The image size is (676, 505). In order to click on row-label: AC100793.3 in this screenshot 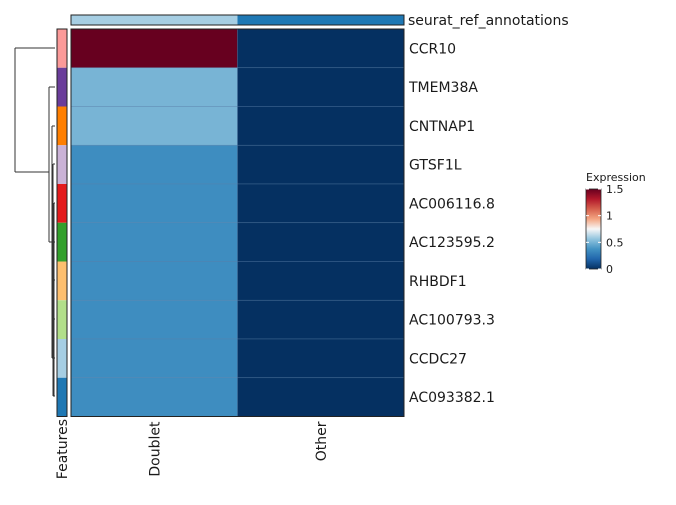, I will do `click(452, 321)`.